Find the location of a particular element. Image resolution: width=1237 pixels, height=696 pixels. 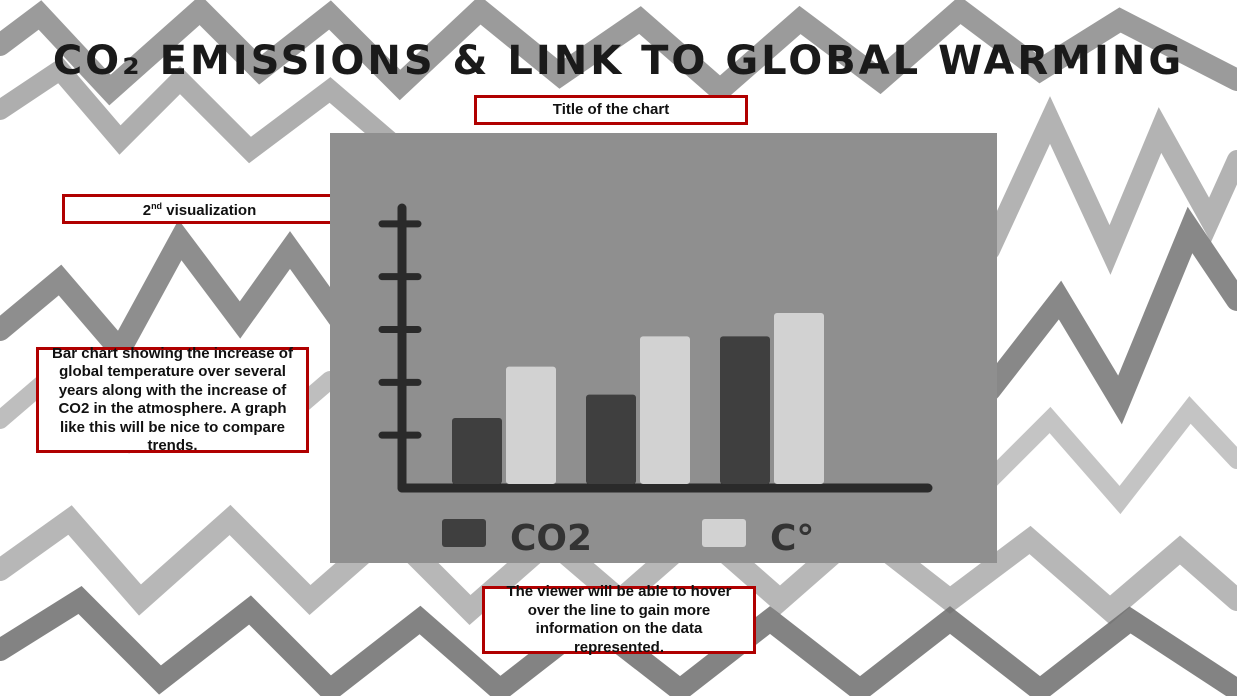

legend-label-0: CO2 is located at coordinates (551, 538).